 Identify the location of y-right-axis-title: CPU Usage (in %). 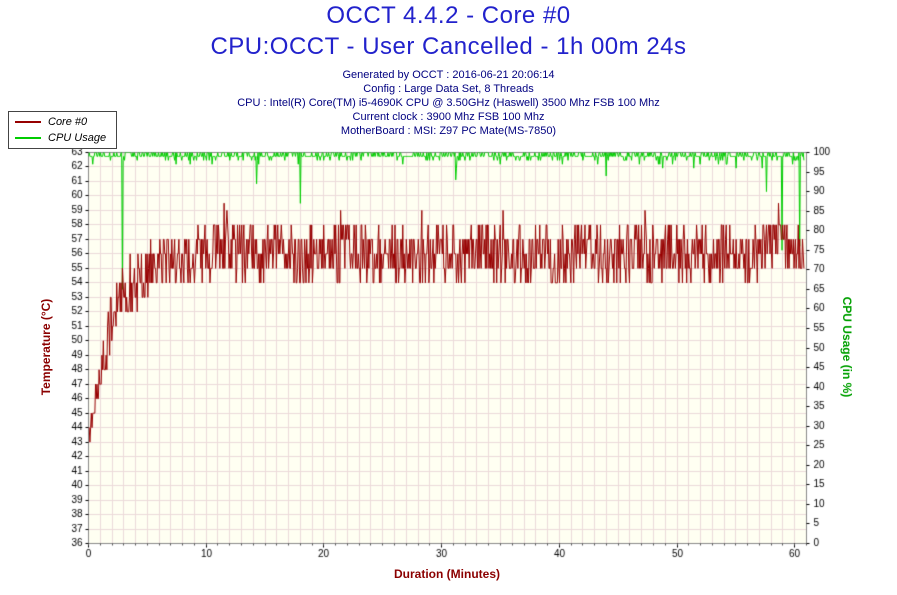
(847, 347).